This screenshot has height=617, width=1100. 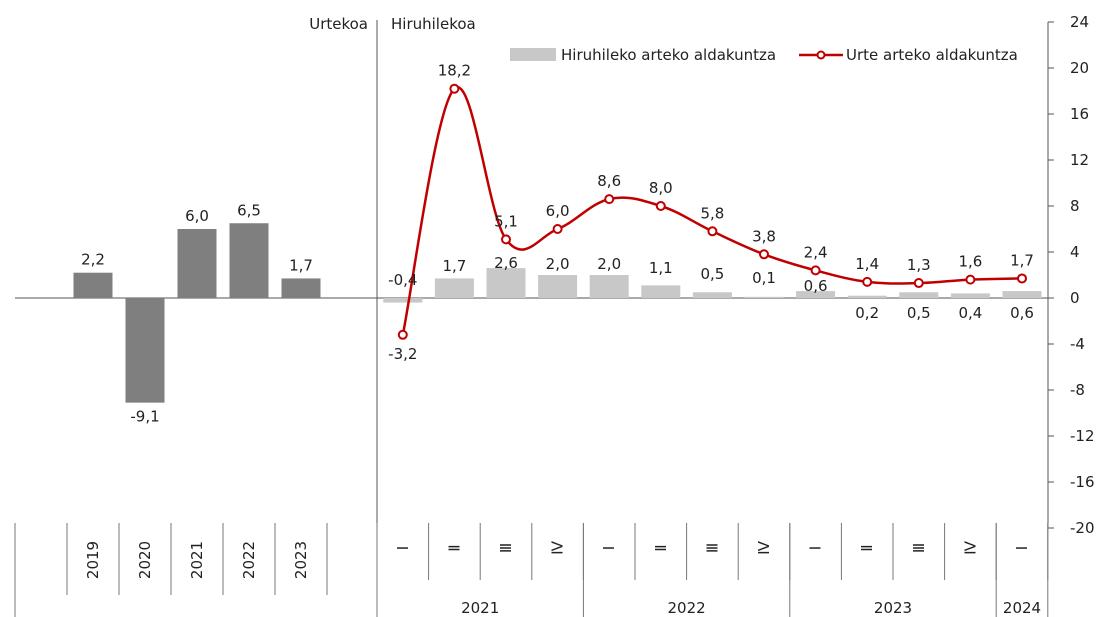 What do you see at coordinates (338, 24) in the screenshot?
I see `panel-label-annual: Urtekoa` at bounding box center [338, 24].